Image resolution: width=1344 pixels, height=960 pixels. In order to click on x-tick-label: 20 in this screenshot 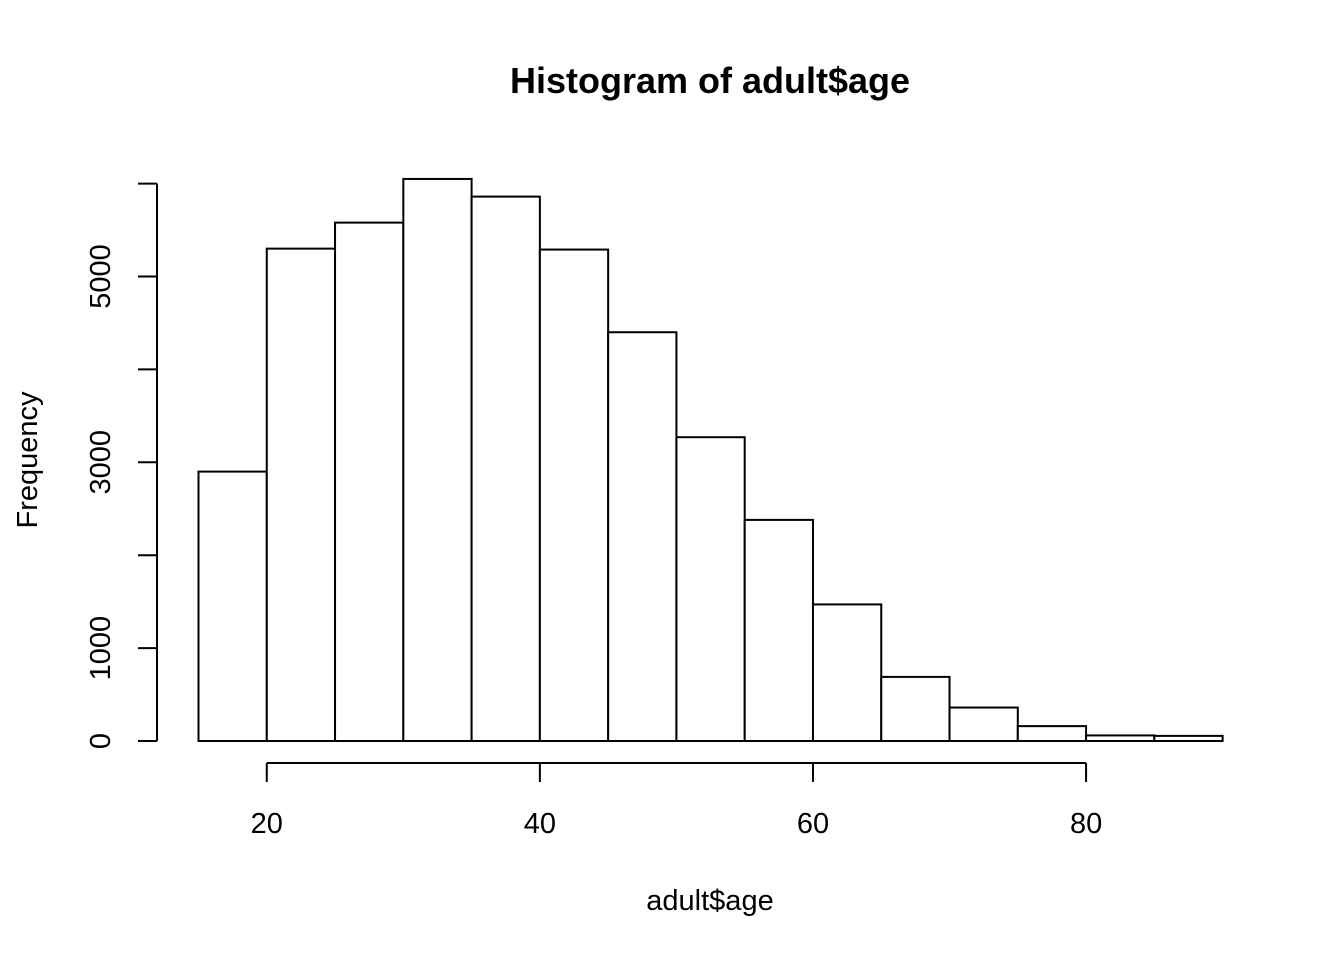, I will do `click(267, 824)`.